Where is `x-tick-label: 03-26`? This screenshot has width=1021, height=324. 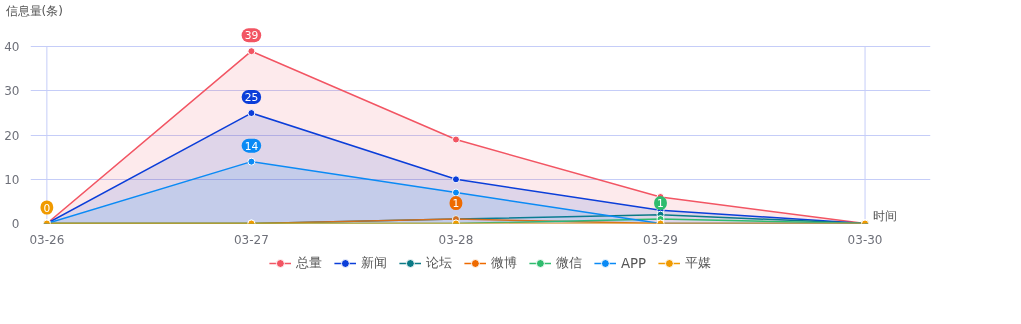
x-tick-label: 03-26 is located at coordinates (47, 239).